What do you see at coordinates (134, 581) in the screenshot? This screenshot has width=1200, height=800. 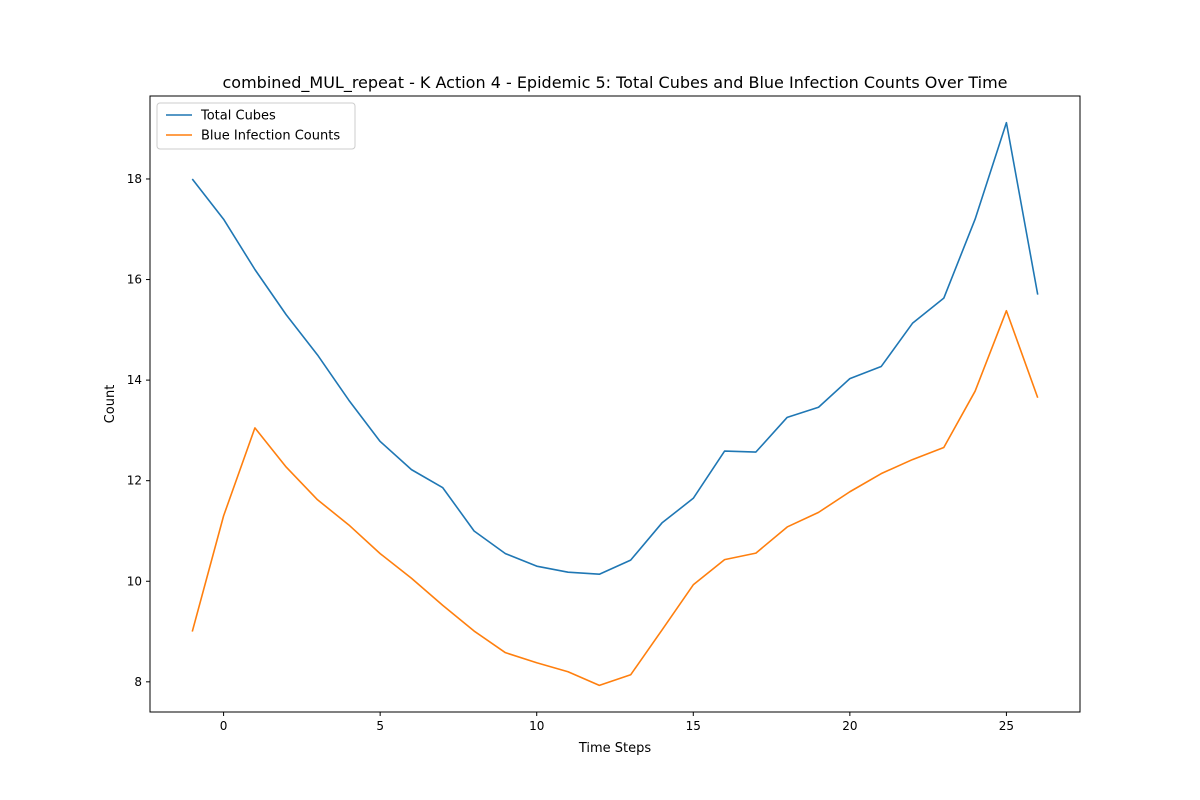 I see `y-tick-label: 10` at bounding box center [134, 581].